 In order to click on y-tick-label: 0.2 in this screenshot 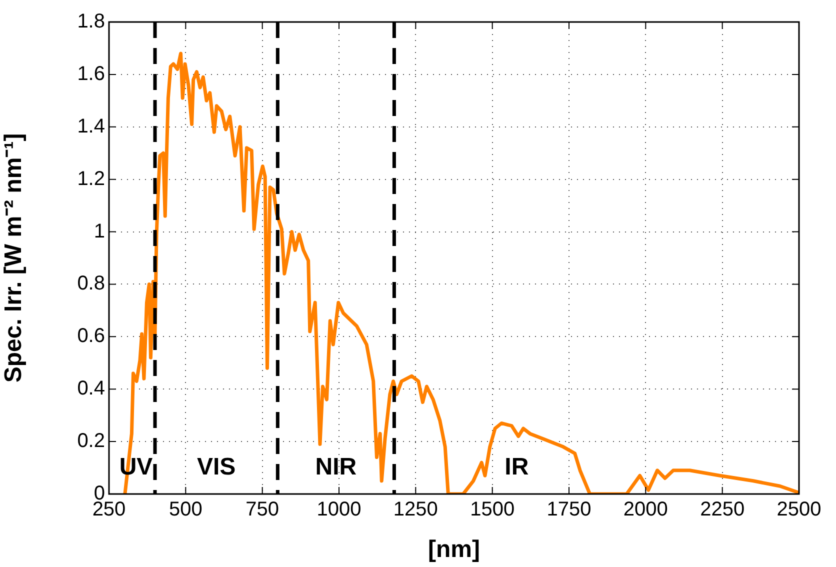, I will do `click(91, 441)`.